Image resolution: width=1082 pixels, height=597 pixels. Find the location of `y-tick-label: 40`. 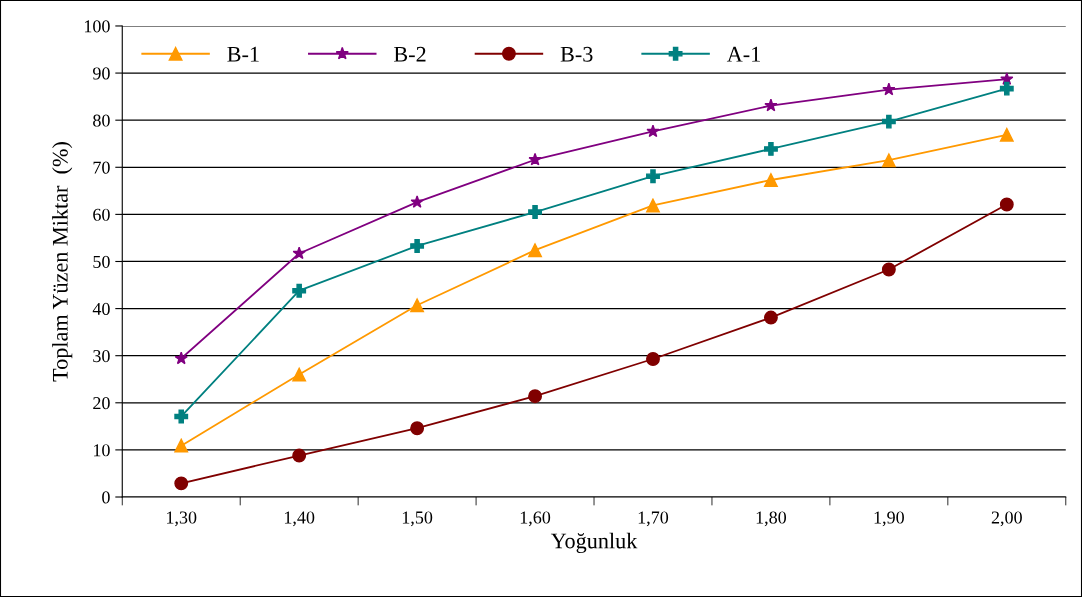

y-tick-label: 40 is located at coordinates (101, 309).